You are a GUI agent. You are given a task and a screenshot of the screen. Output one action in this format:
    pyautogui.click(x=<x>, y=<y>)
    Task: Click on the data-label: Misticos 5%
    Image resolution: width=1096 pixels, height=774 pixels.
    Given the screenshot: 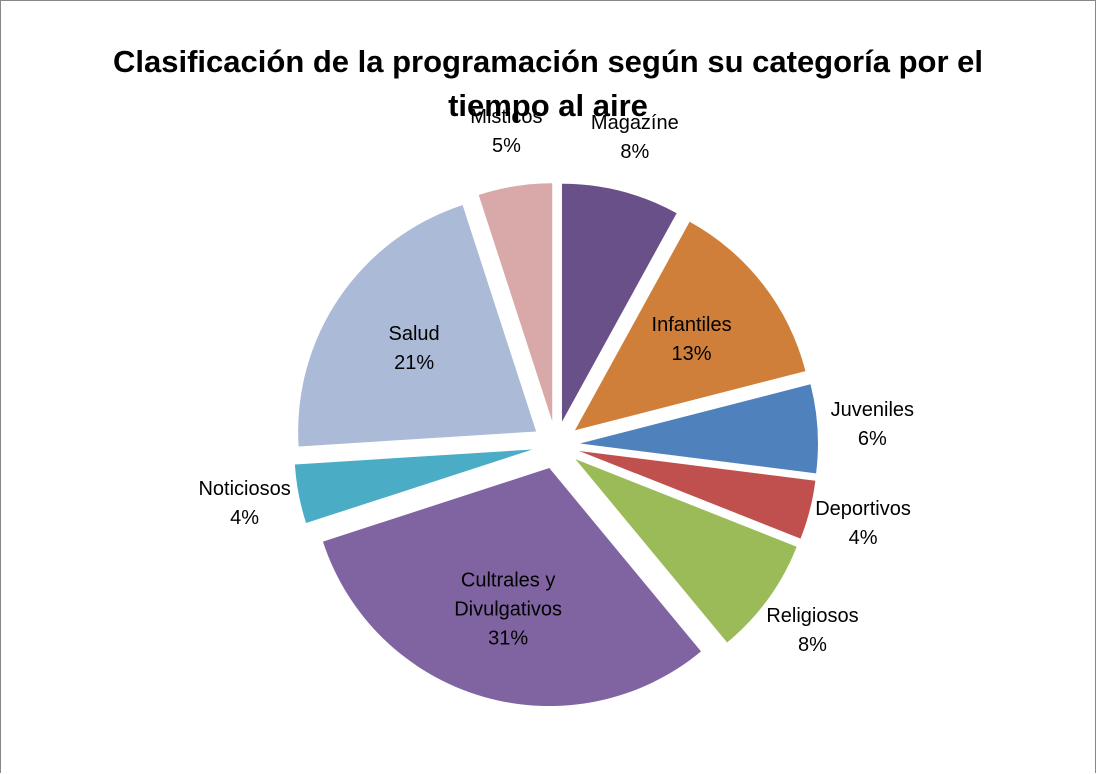 What is the action you would take?
    pyautogui.click(x=506, y=132)
    